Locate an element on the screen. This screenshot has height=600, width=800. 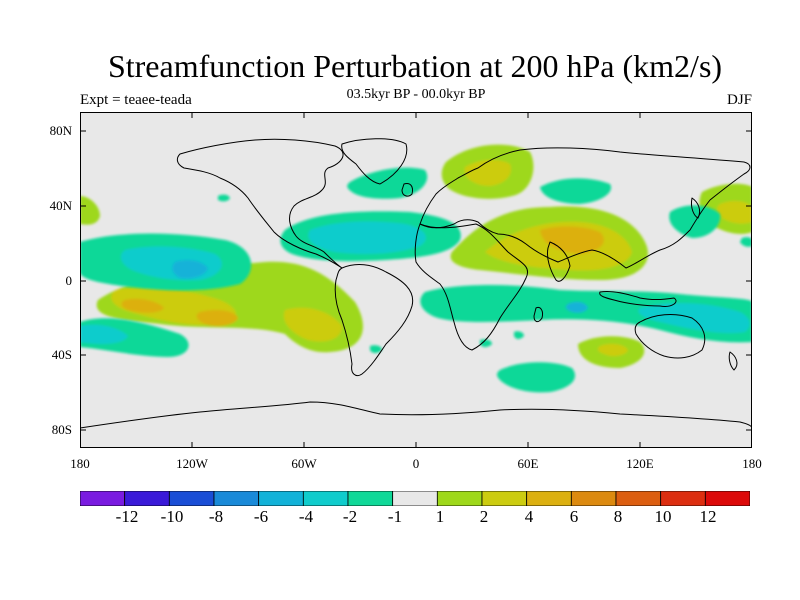
colorbar-label: -2 is located at coordinates (350, 516).